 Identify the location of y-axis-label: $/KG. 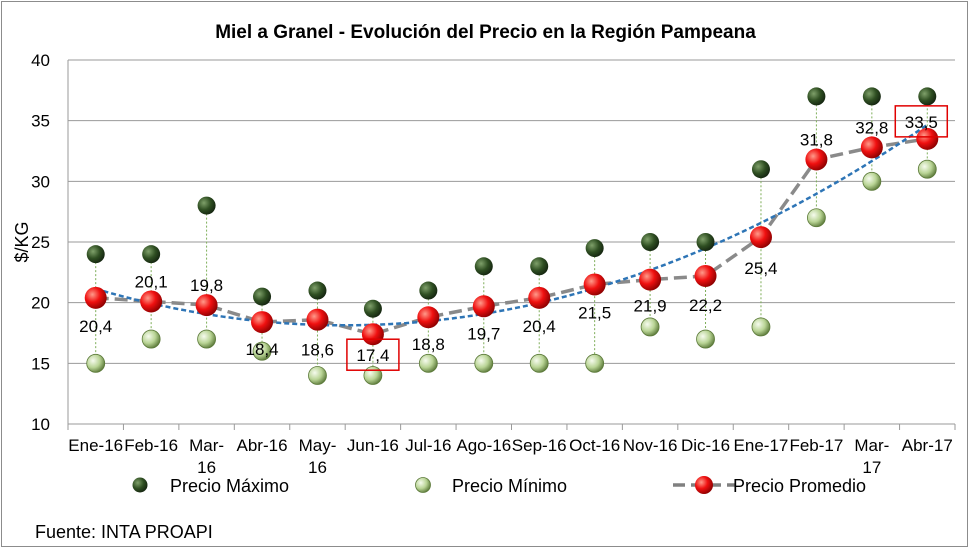
(22, 241).